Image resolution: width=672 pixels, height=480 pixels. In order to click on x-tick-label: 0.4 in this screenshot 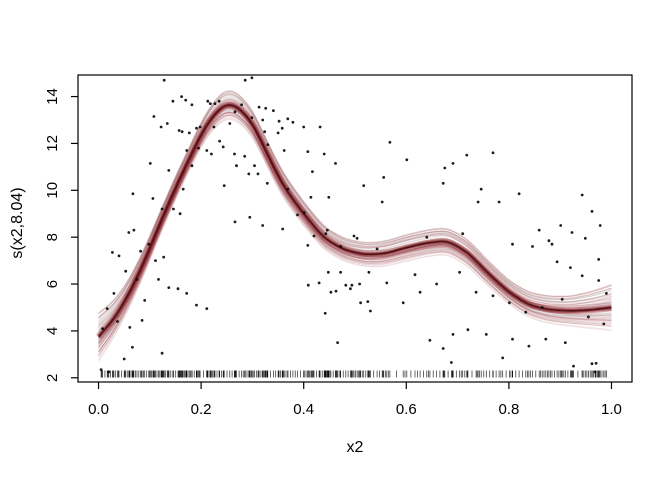, I will do `click(303, 409)`.